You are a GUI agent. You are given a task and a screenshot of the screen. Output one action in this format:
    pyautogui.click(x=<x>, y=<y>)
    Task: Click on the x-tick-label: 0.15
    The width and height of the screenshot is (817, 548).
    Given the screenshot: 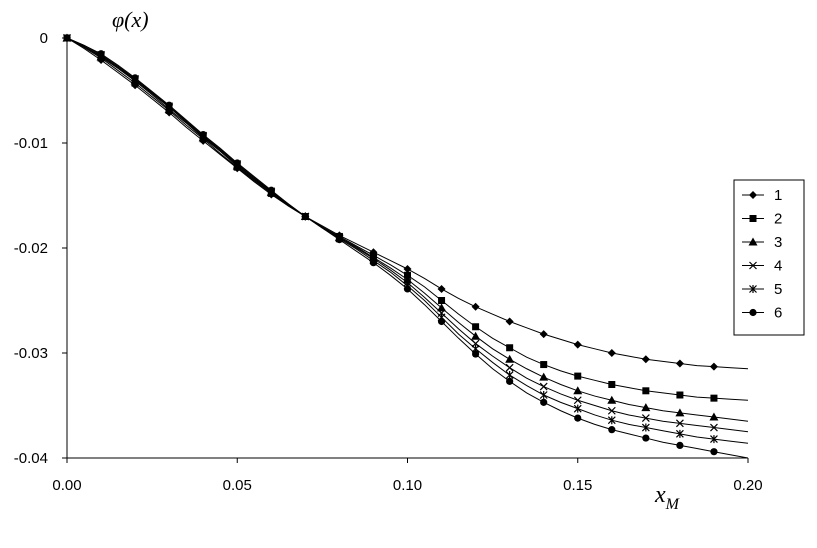 What is the action you would take?
    pyautogui.click(x=577, y=485)
    